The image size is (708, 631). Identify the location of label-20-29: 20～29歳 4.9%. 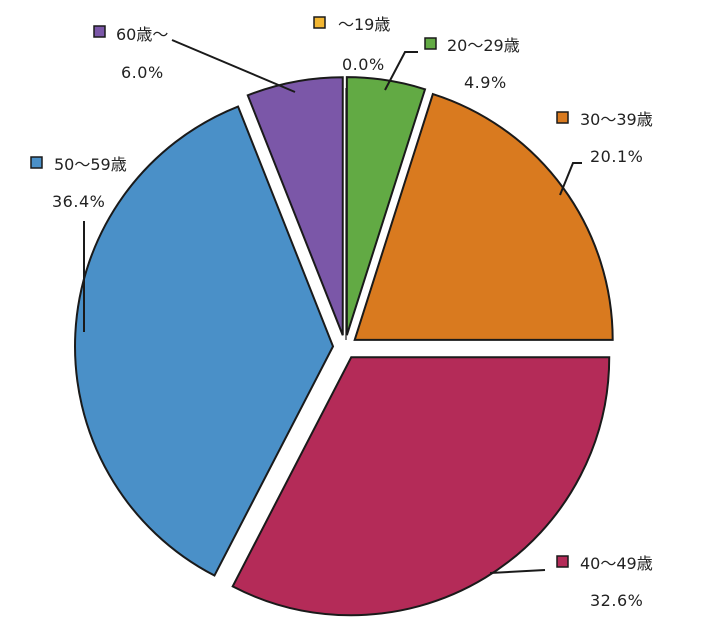
(472, 64).